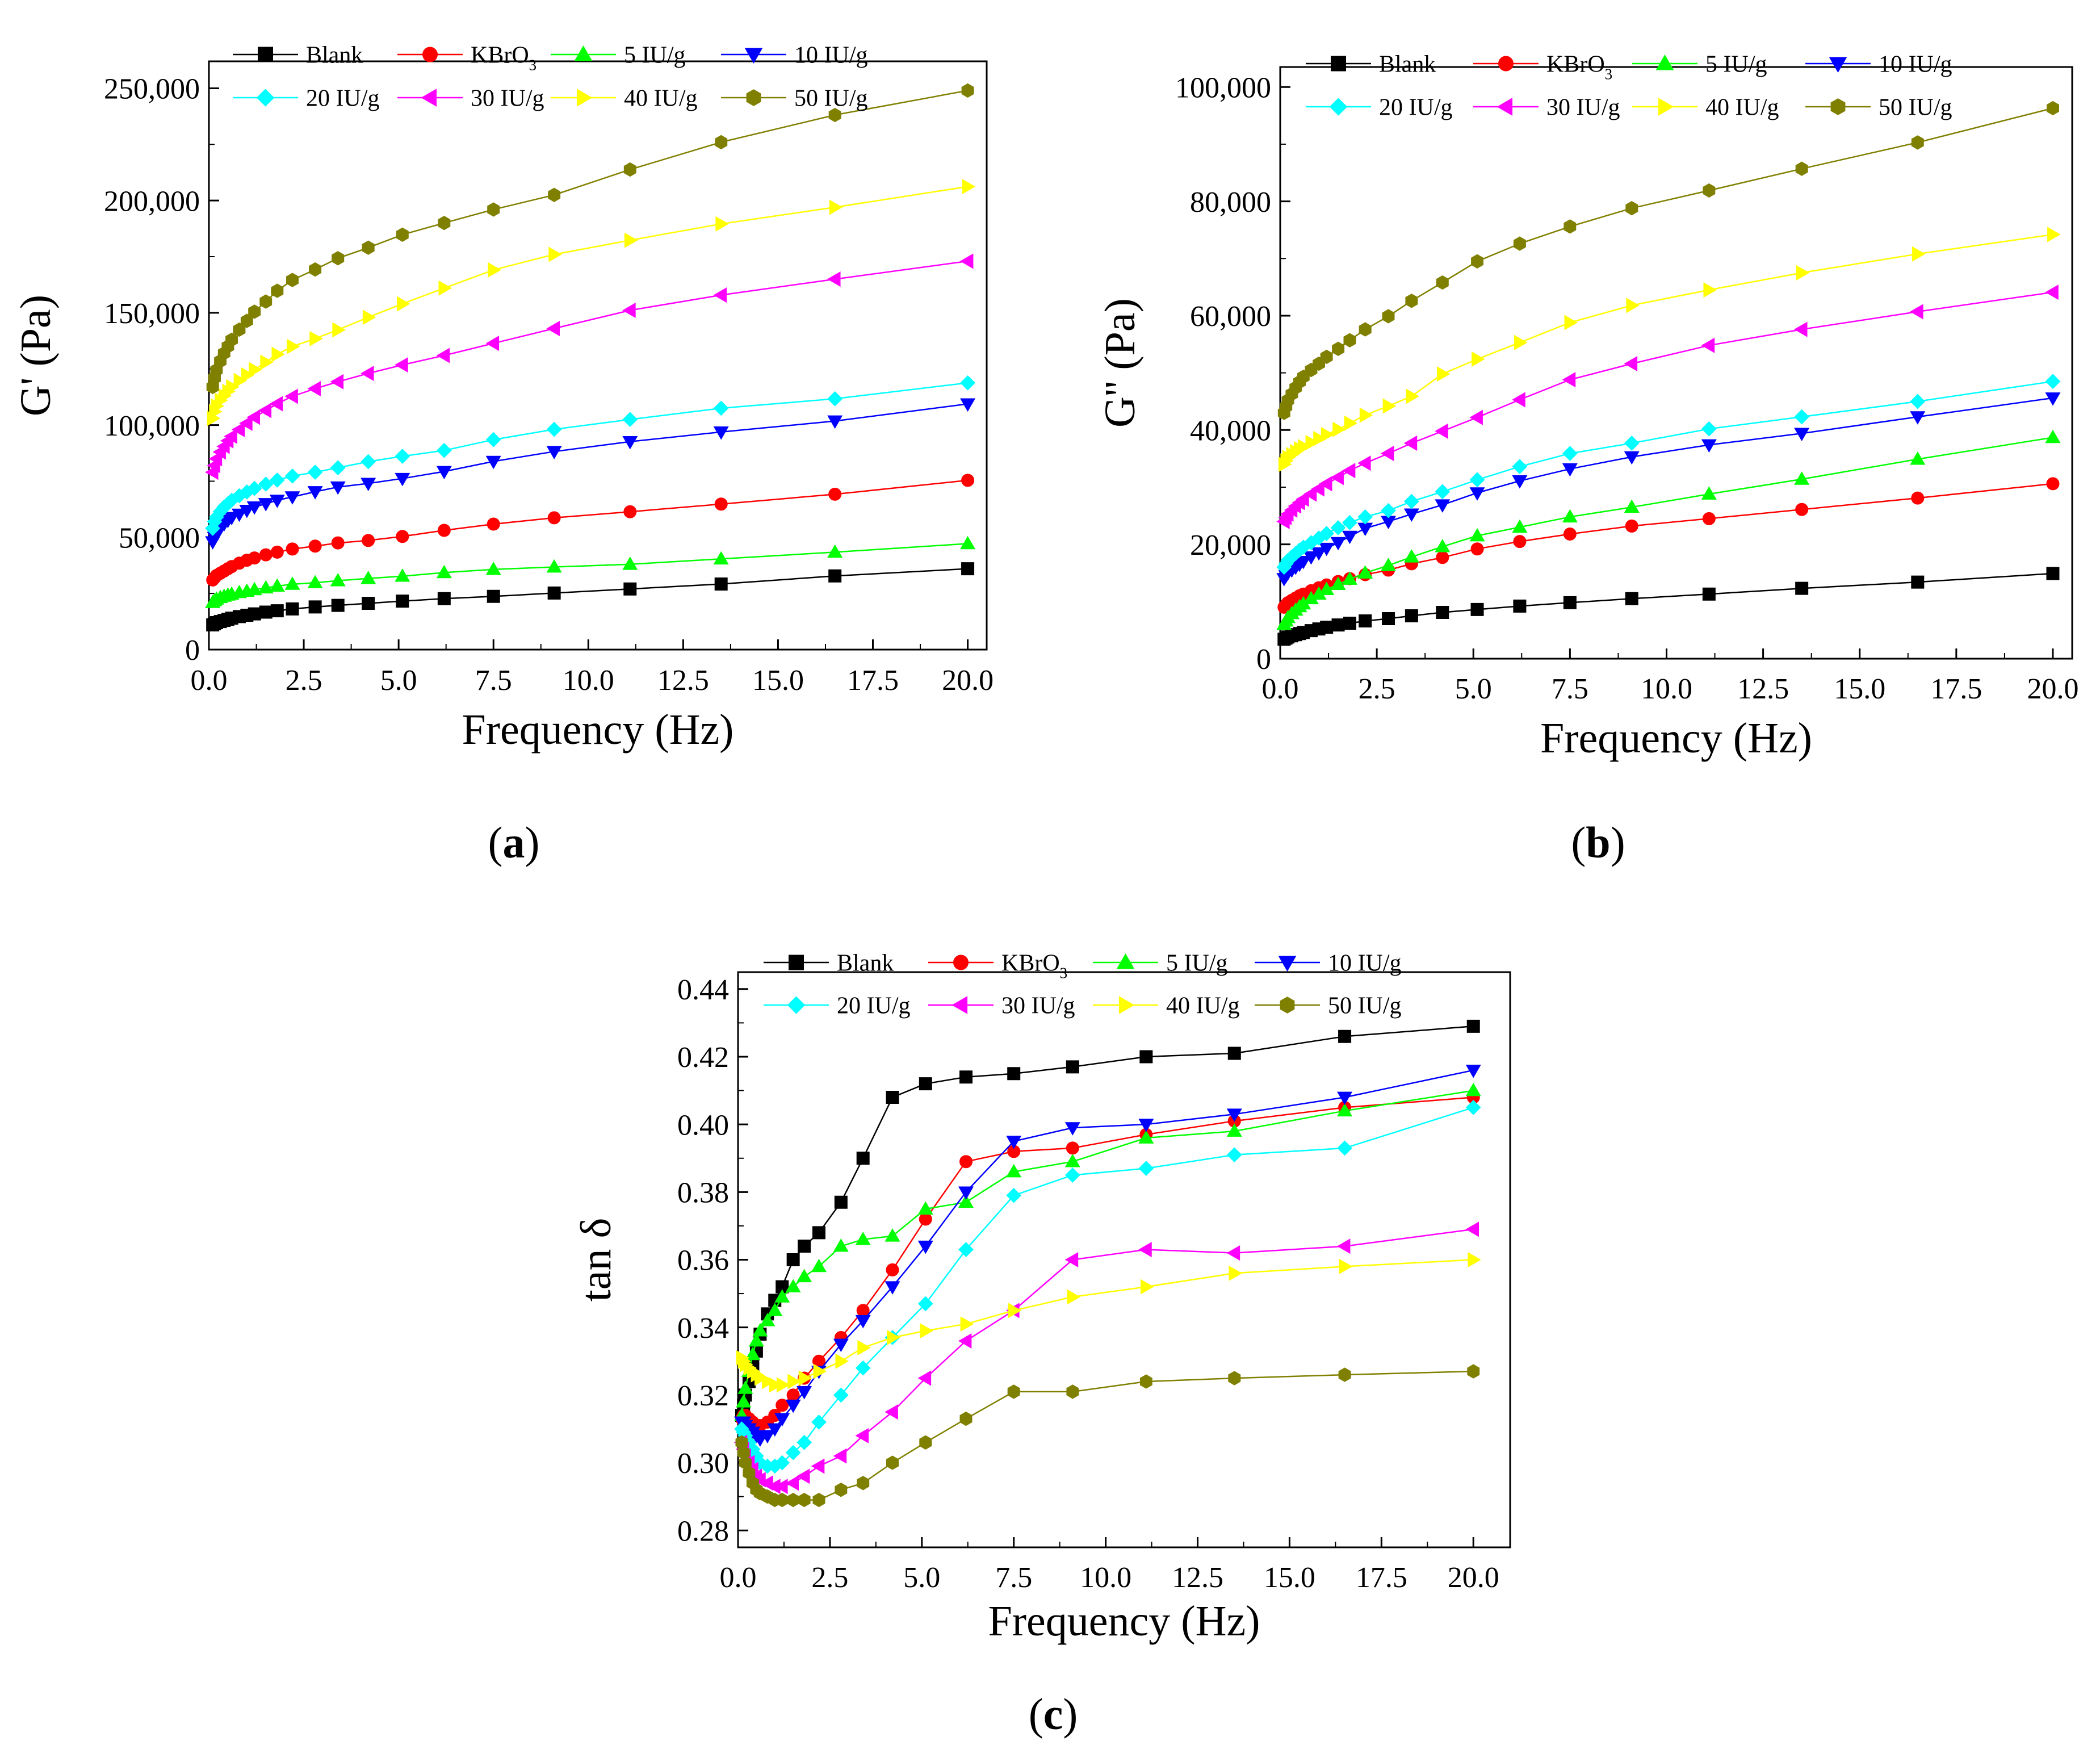 This screenshot has width=2100, height=1758. I want to click on panel-b-caption: (b), so click(1598, 842).